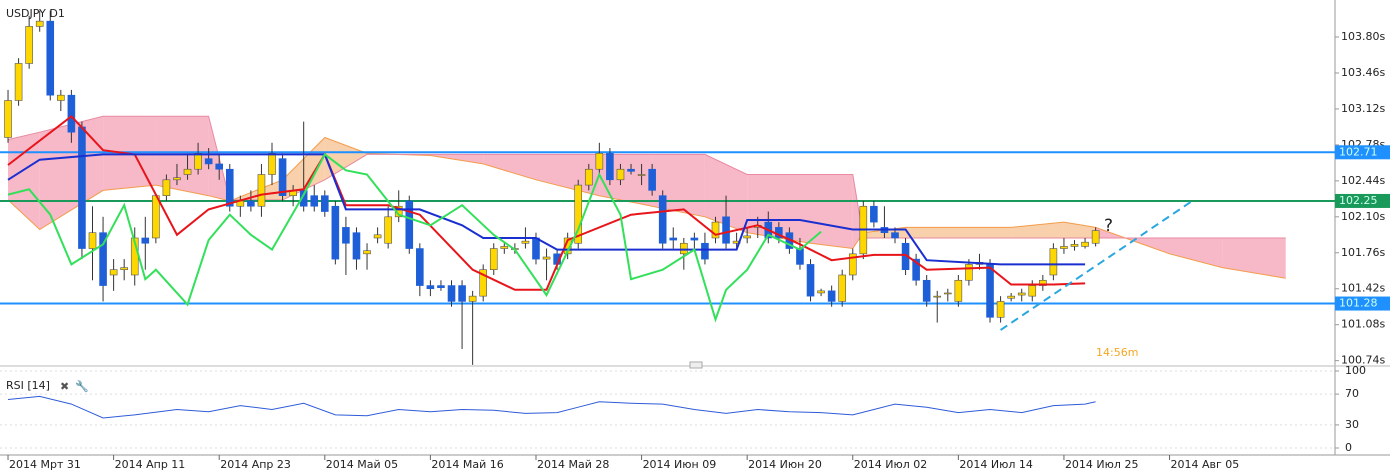 The image size is (1390, 474). Describe the element at coordinates (1102, 464) in the screenshot. I see `x-tick-label: 2014 Июл 25` at that location.